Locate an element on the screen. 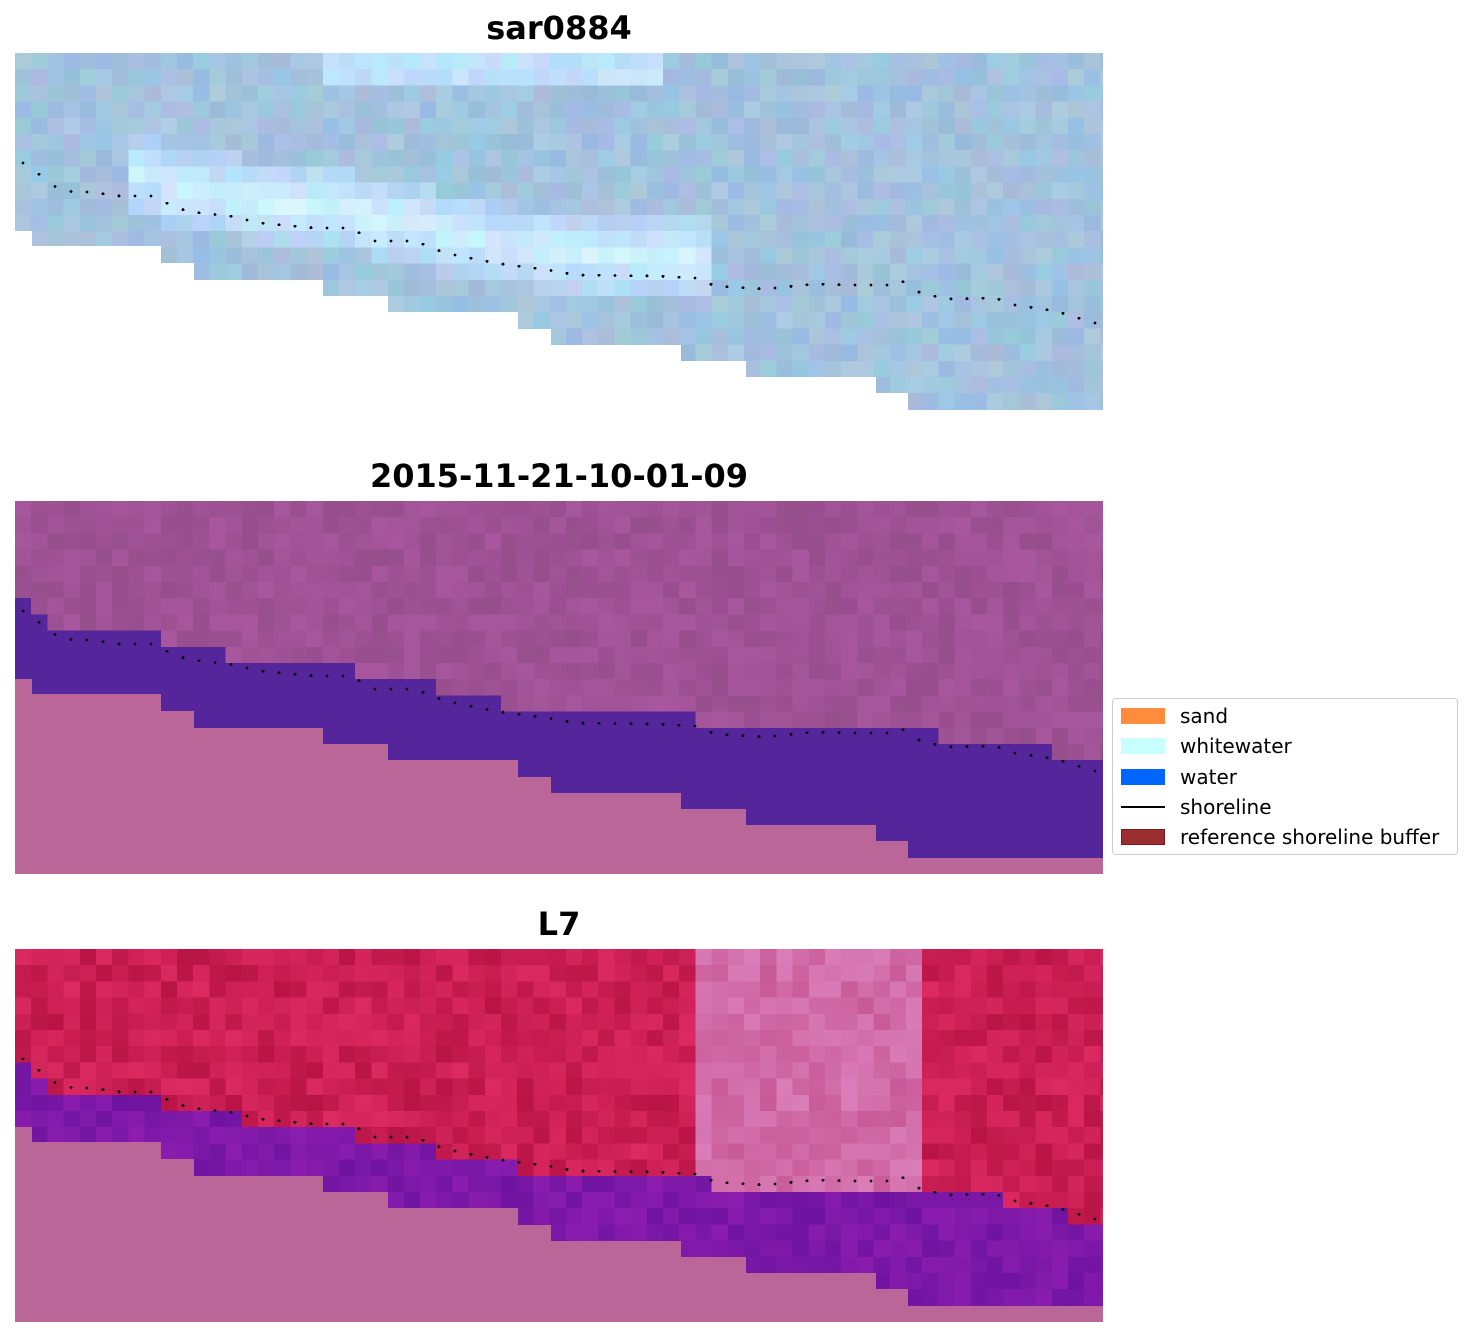 This screenshot has height=1337, width=1473. shoreline-point is located at coordinates (183, 657).